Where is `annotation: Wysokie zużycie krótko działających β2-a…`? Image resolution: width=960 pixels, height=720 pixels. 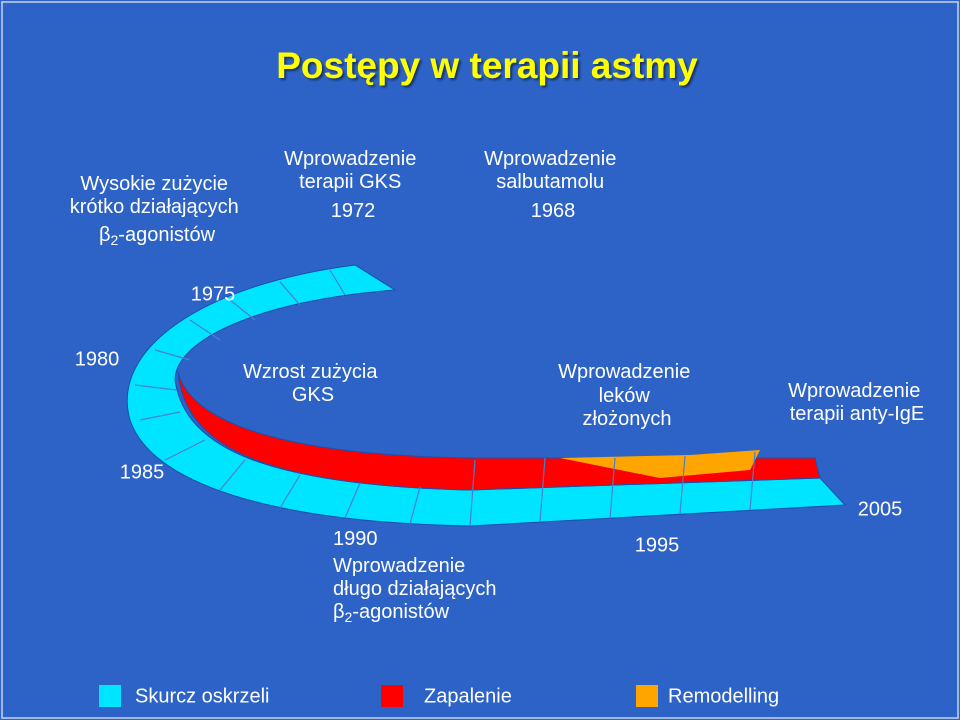 annotation: Wysokie zużycie krótko działających β2-a… is located at coordinates (157, 210).